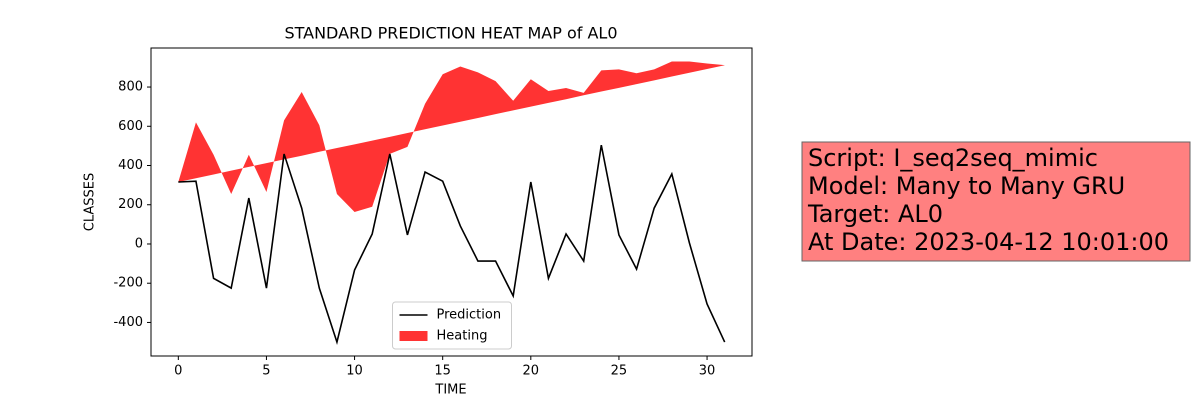 The image size is (1202, 400). I want to click on y-tick-label: 800, so click(130, 87).